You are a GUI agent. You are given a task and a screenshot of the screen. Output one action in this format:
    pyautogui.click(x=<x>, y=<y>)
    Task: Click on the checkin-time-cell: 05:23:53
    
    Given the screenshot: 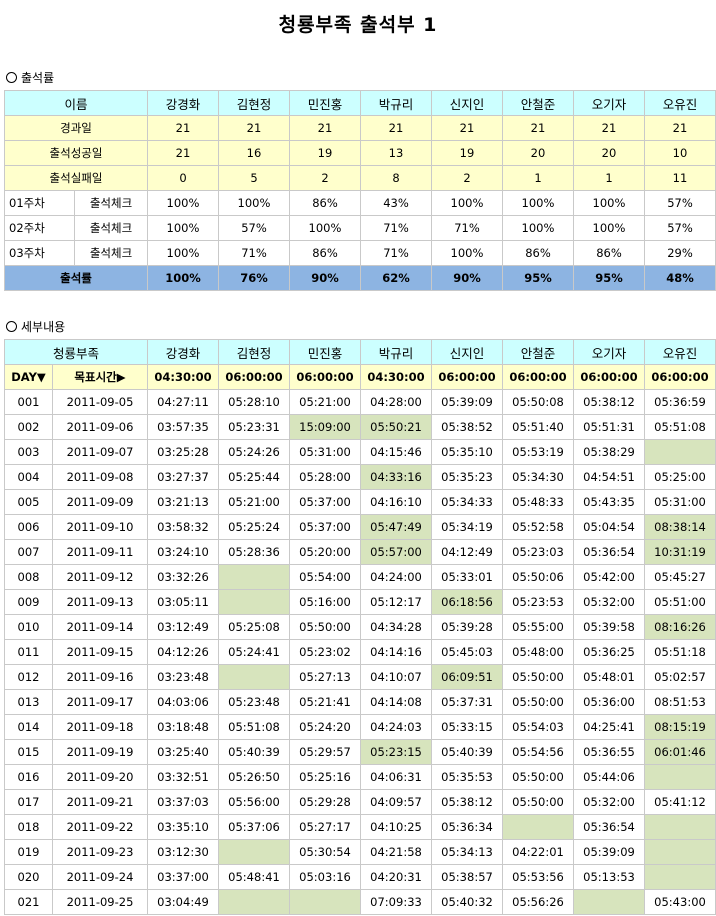 What is the action you would take?
    pyautogui.click(x=538, y=602)
    